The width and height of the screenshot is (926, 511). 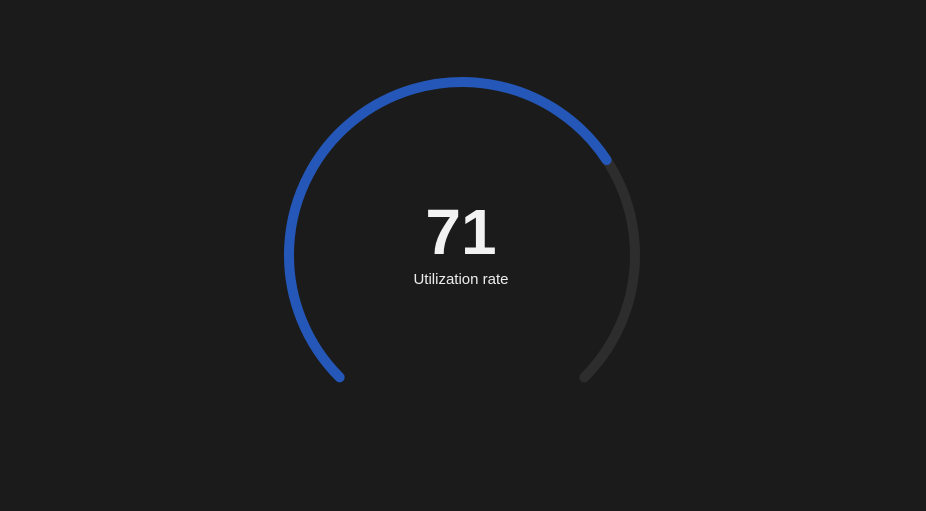 I want to click on gauge-track, so click(x=609, y=269).